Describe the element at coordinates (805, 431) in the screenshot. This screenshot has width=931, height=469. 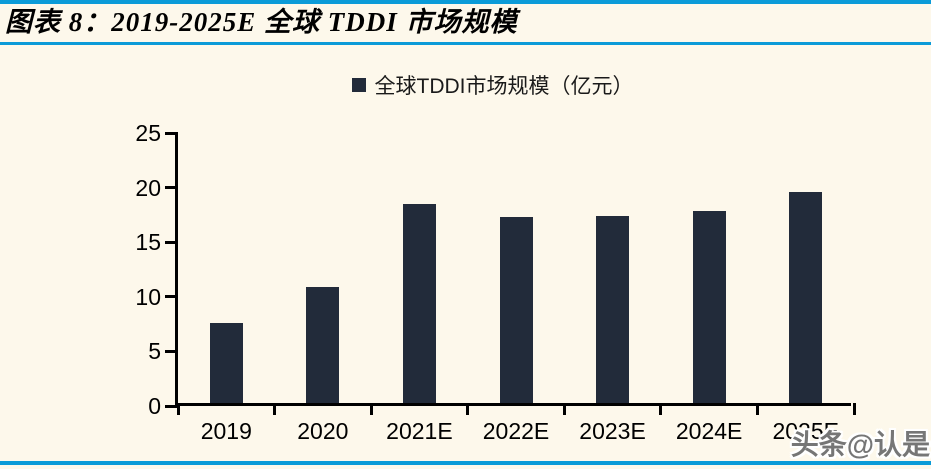
I see `x-axis-label: 2025E` at that location.